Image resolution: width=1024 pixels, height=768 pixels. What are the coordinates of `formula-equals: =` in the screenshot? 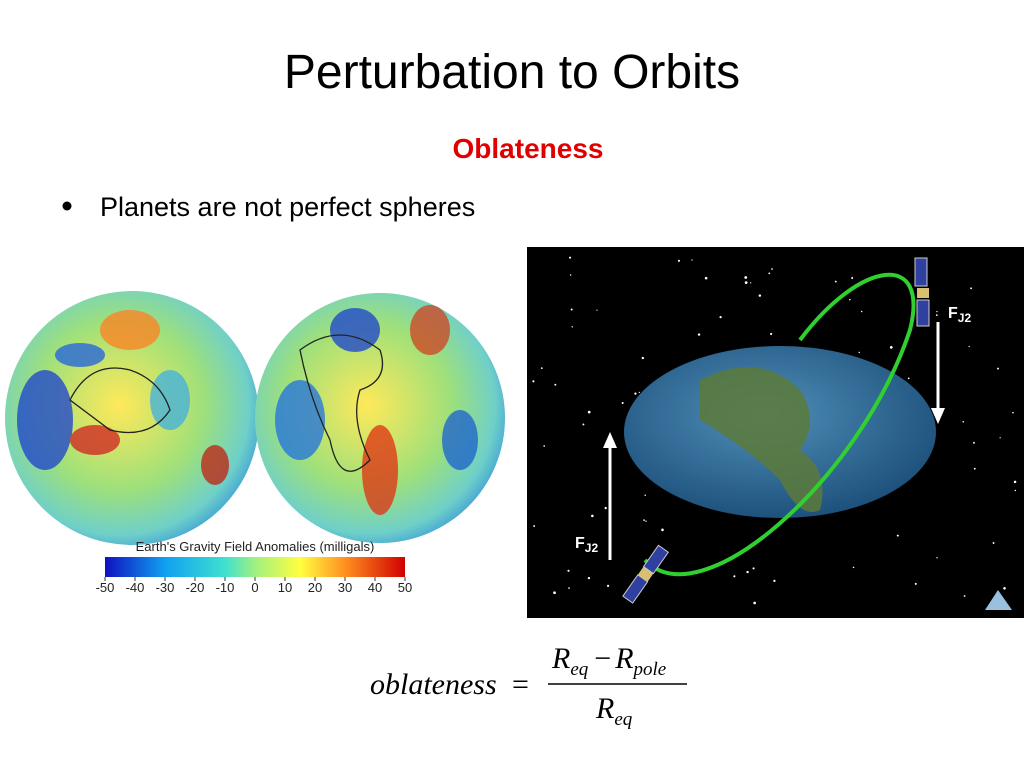 It's located at (520, 684).